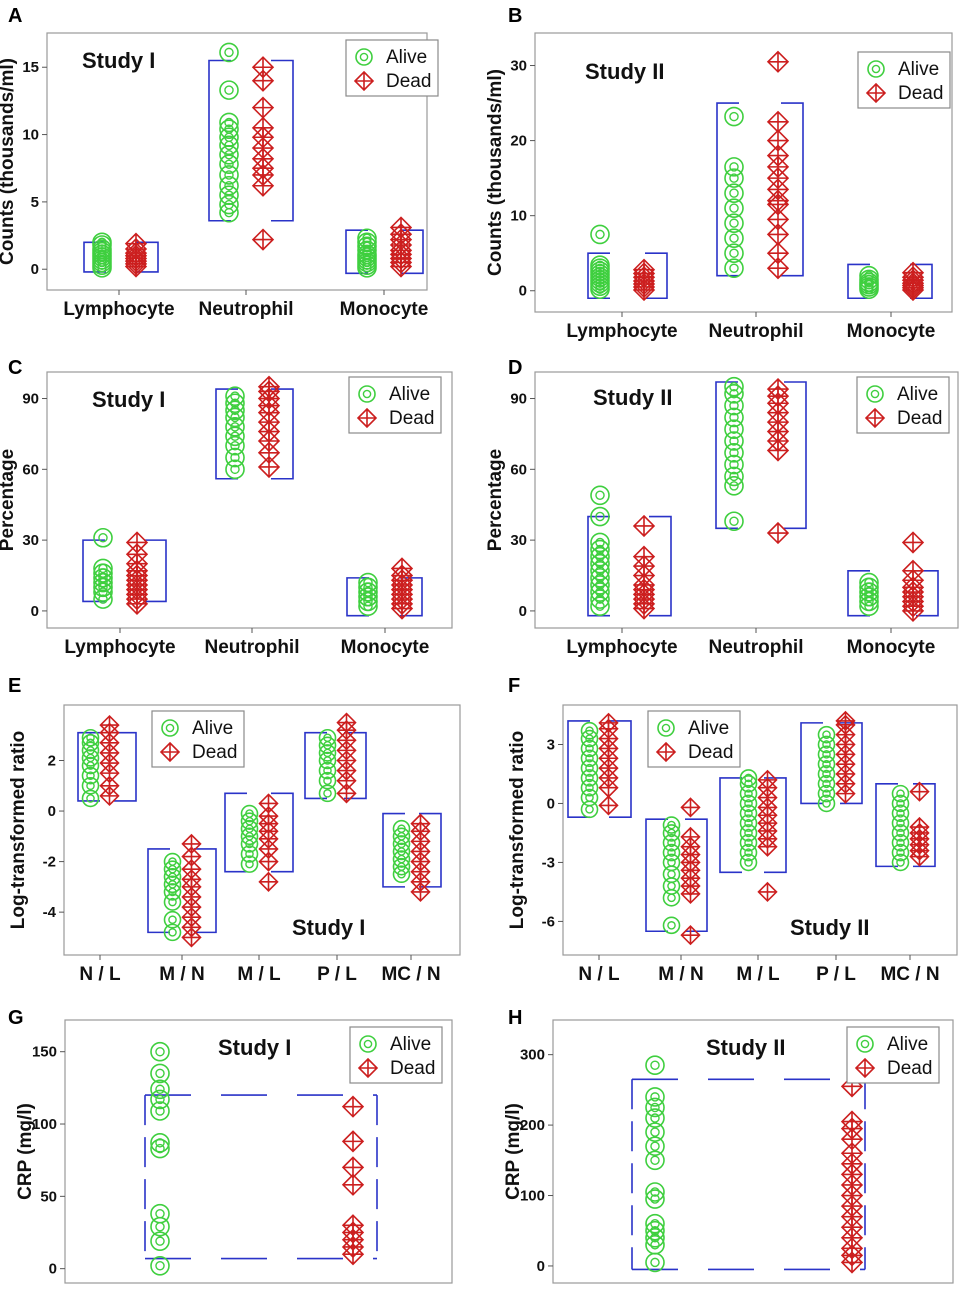  Describe the element at coordinates (745, 1047) in the screenshot. I see `chart-title: Study II` at that location.